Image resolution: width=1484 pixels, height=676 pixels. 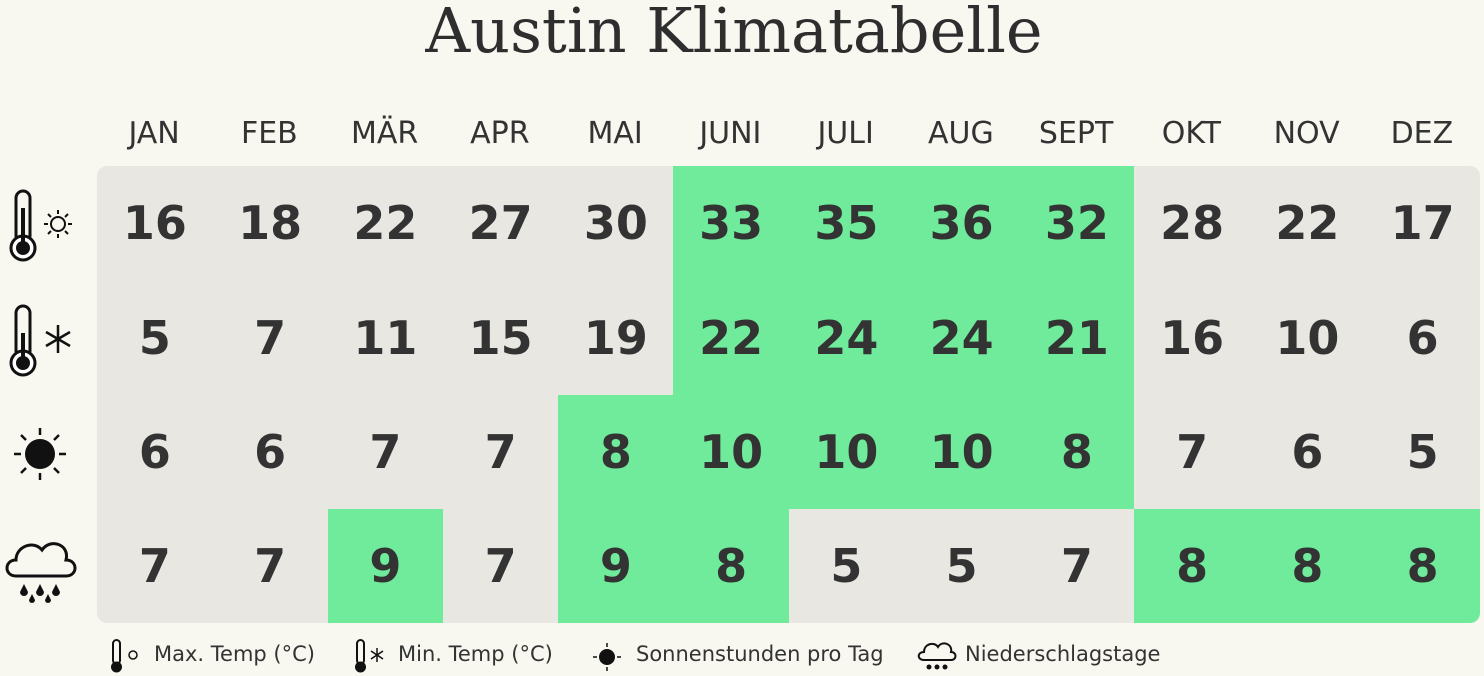 What do you see at coordinates (1422, 133) in the screenshot?
I see `month-label: DEZ` at bounding box center [1422, 133].